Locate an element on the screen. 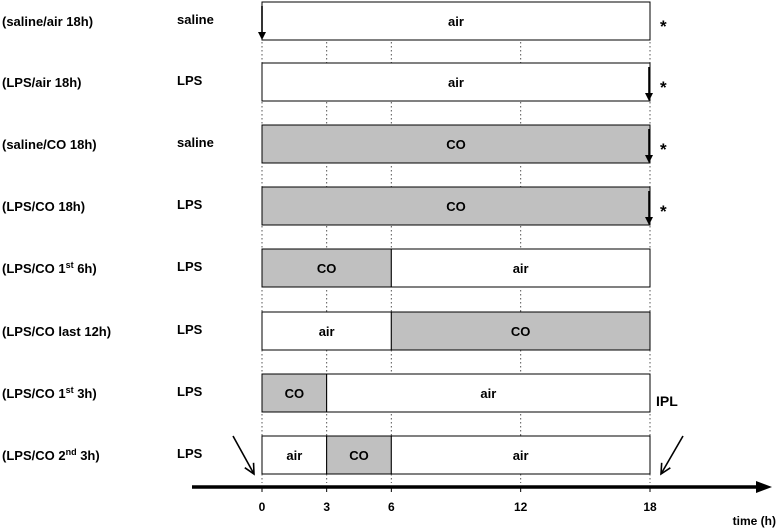  right-diagonal-arrow is located at coordinates (672, 455).